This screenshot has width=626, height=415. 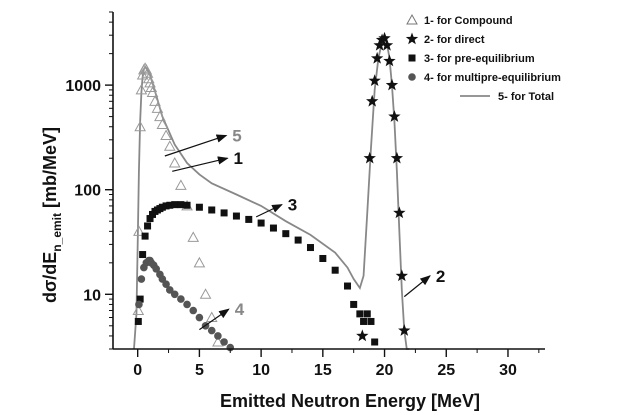 I want to click on annotation-label: 2, so click(x=440, y=276).